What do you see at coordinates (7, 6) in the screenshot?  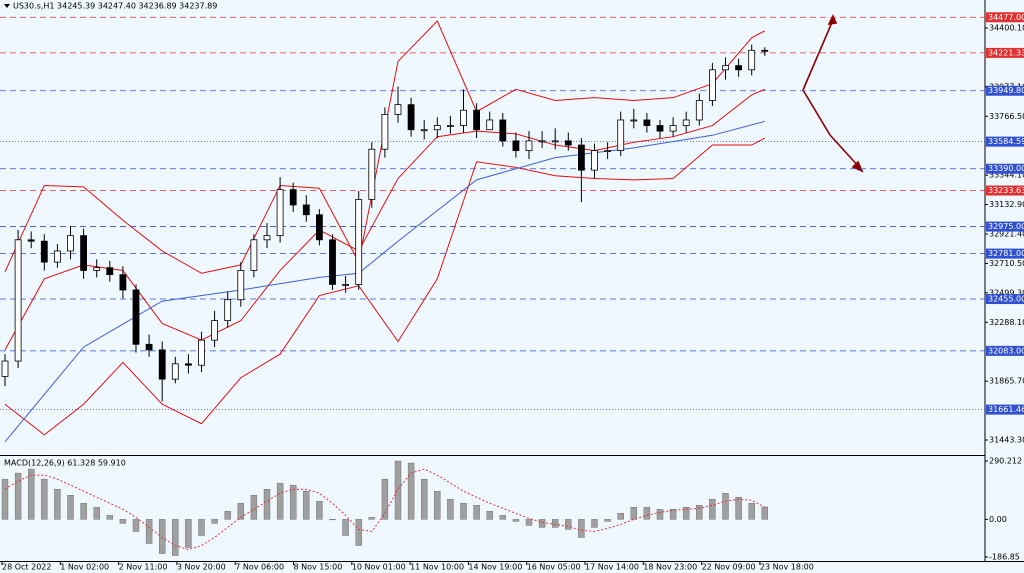 I see `menu-triangle` at bounding box center [7, 6].